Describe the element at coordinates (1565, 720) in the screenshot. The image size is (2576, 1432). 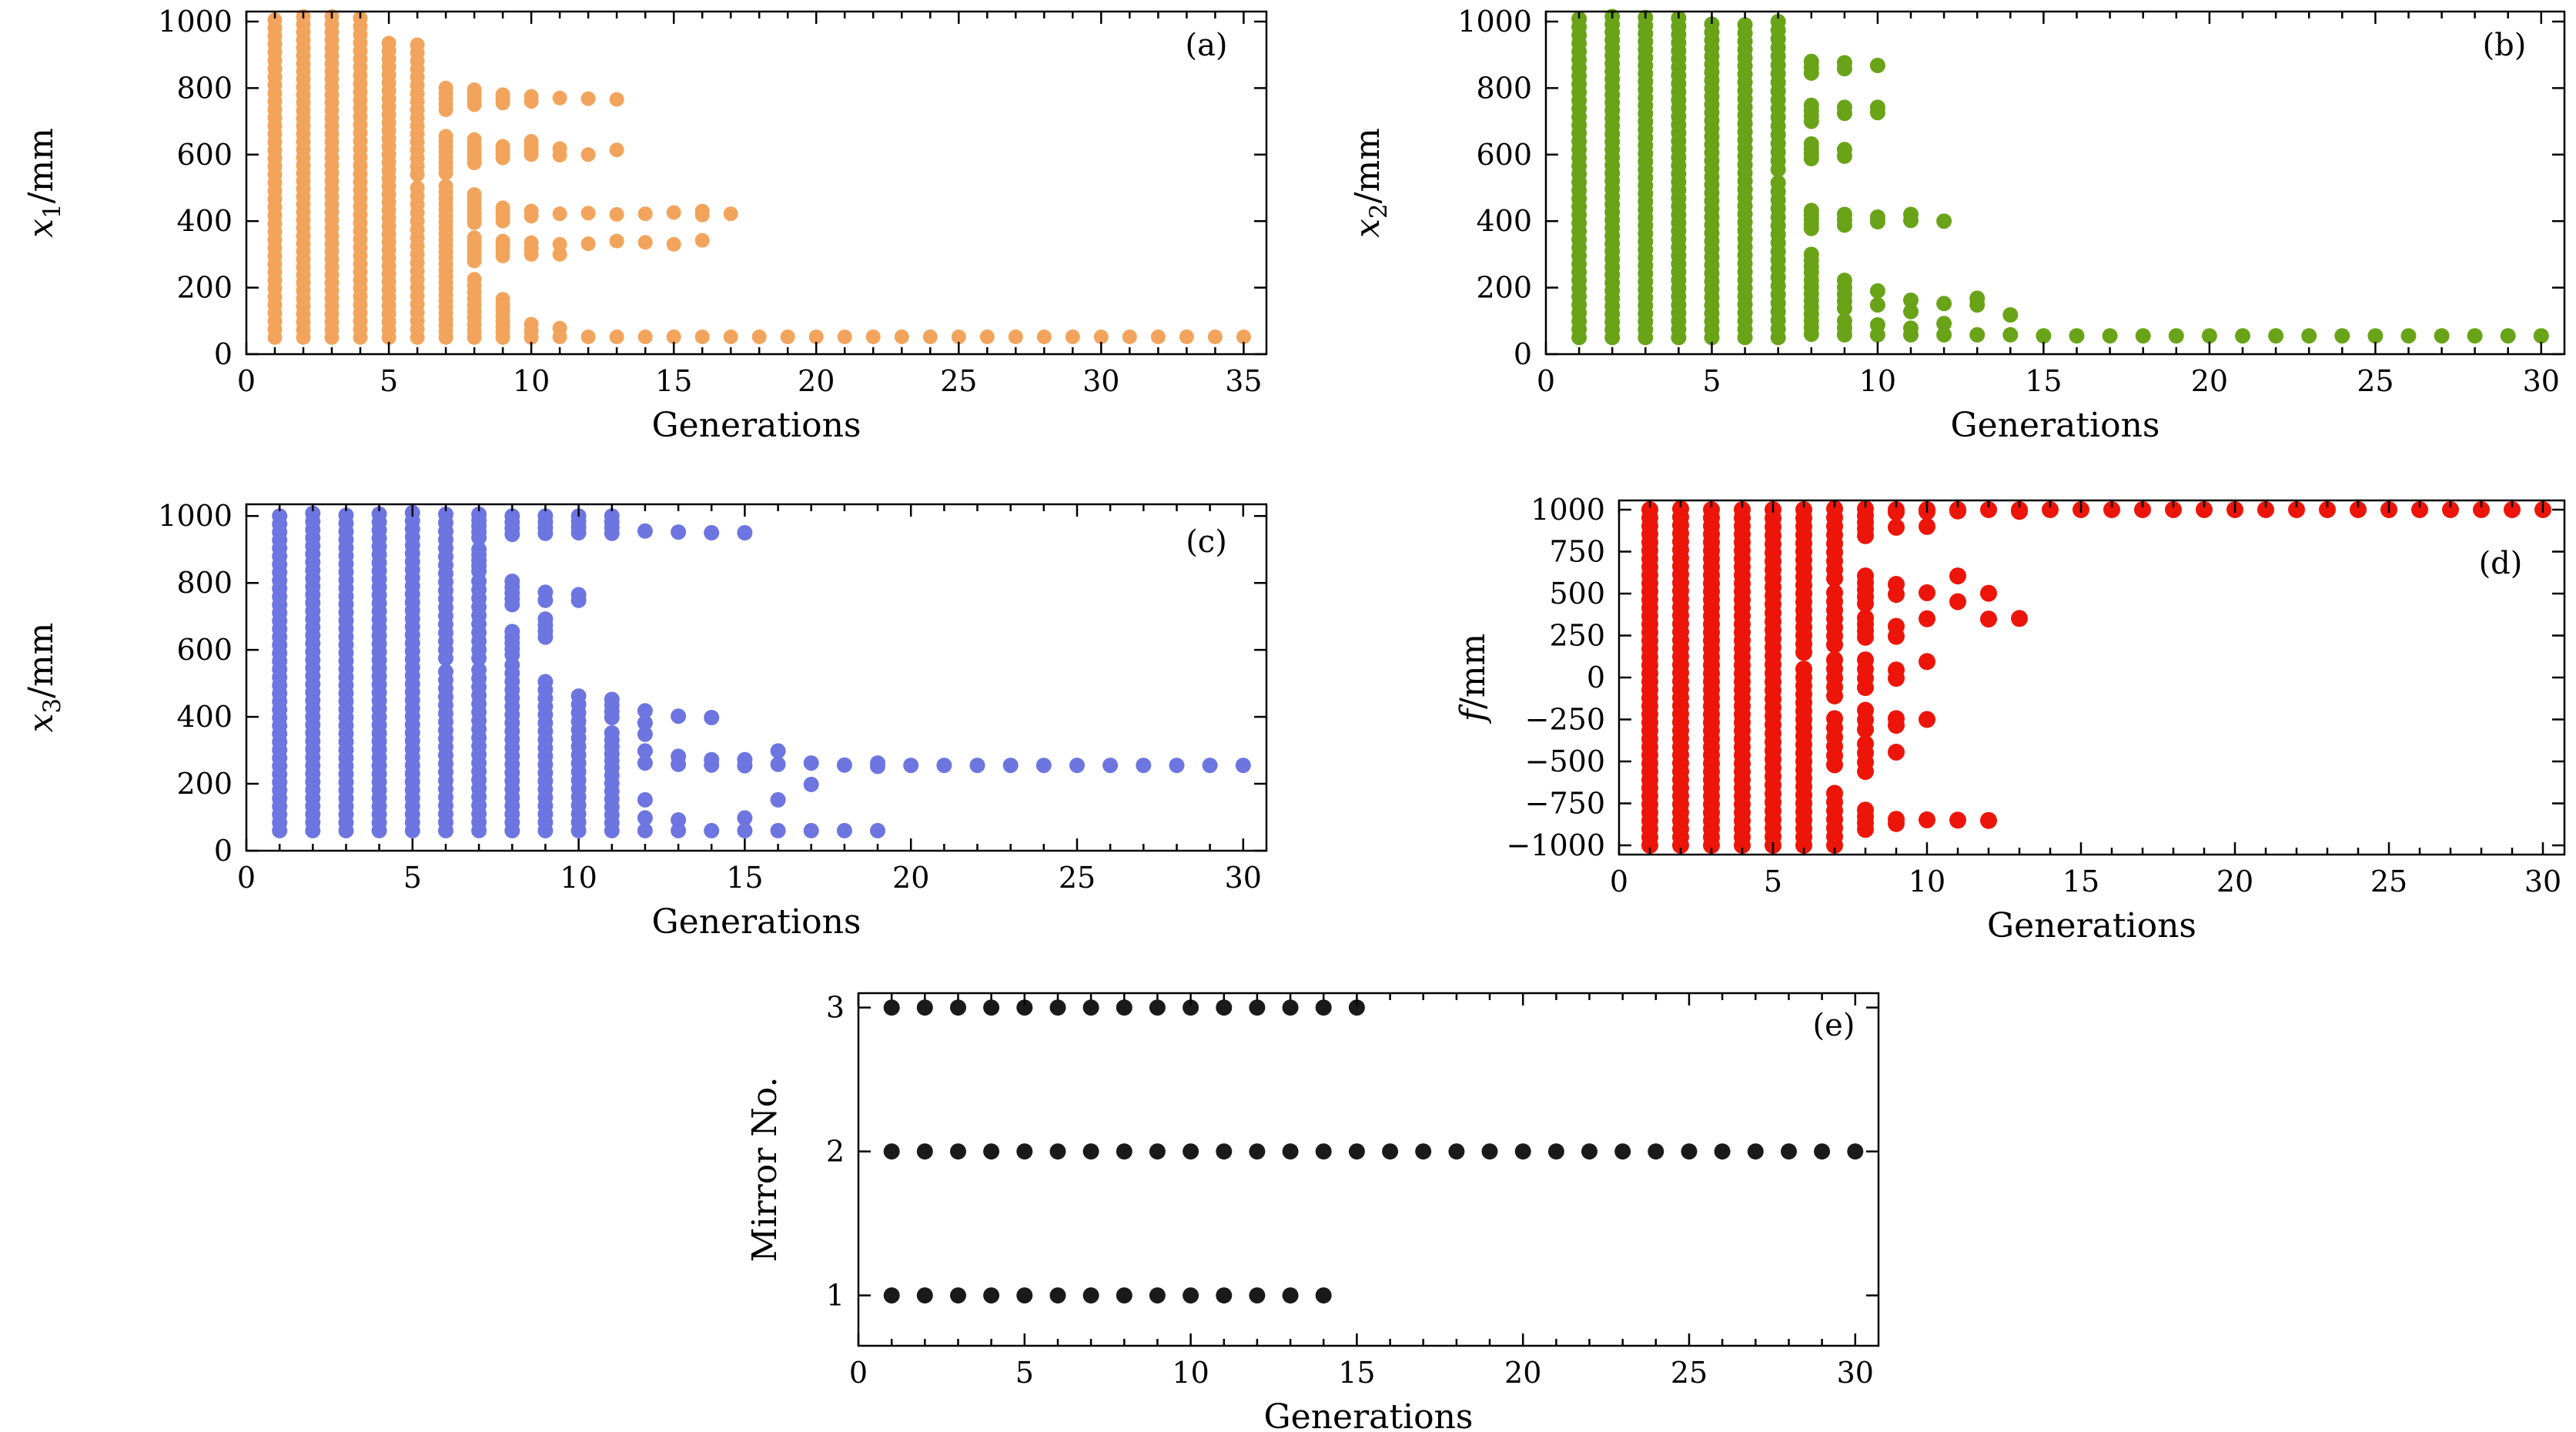
I see `y-tick-label: −250` at that location.